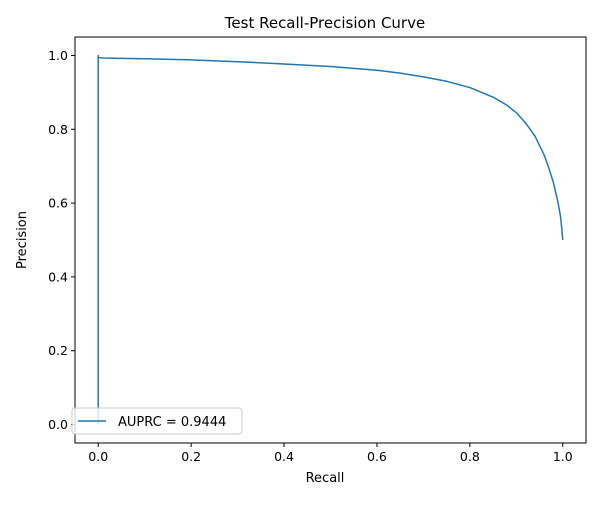 The width and height of the screenshot is (600, 505). Describe the element at coordinates (324, 23) in the screenshot. I see `chart-title: Test Recall-Precision Curve` at that location.